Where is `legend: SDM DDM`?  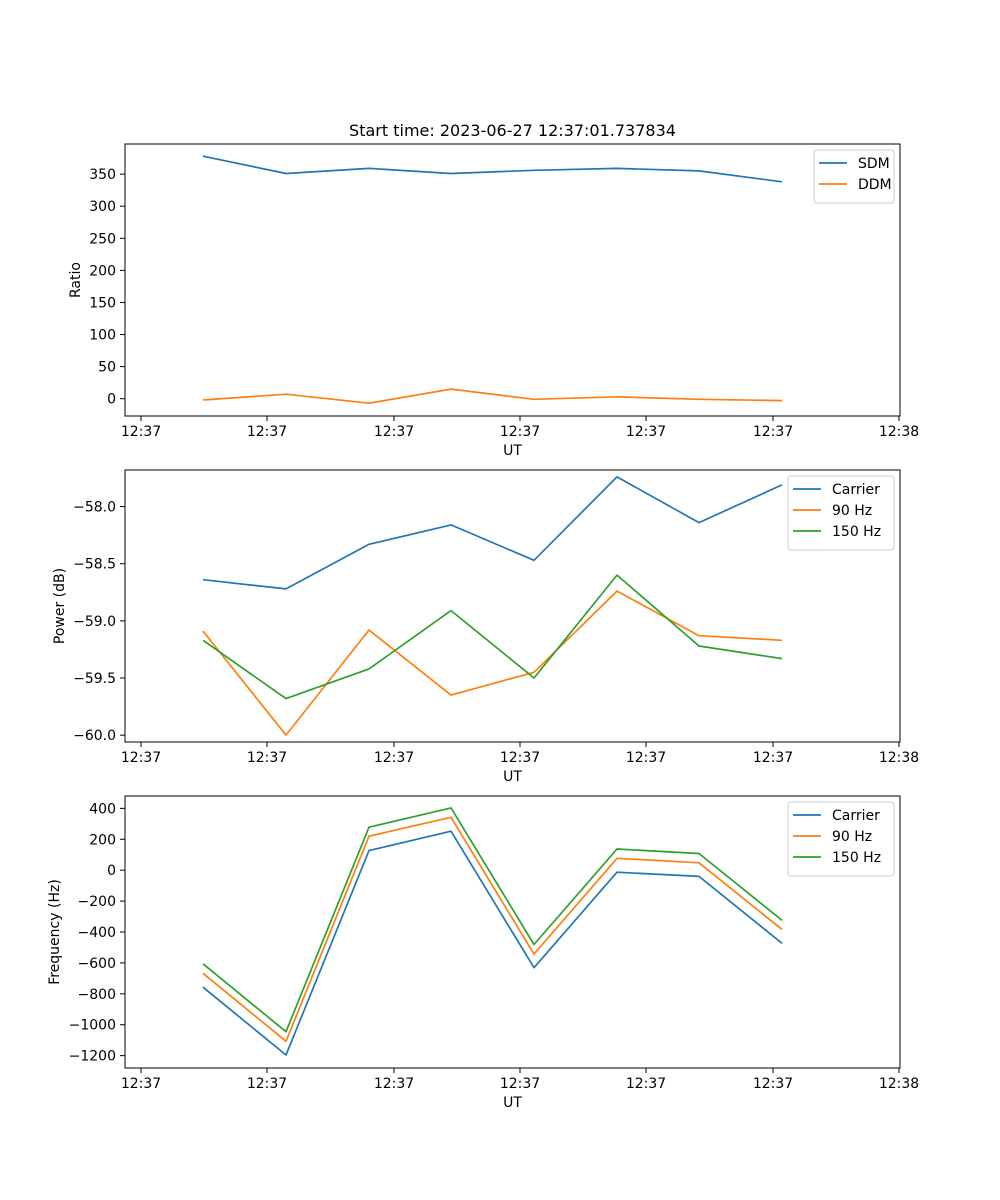 legend: SDM DDM is located at coordinates (854, 176).